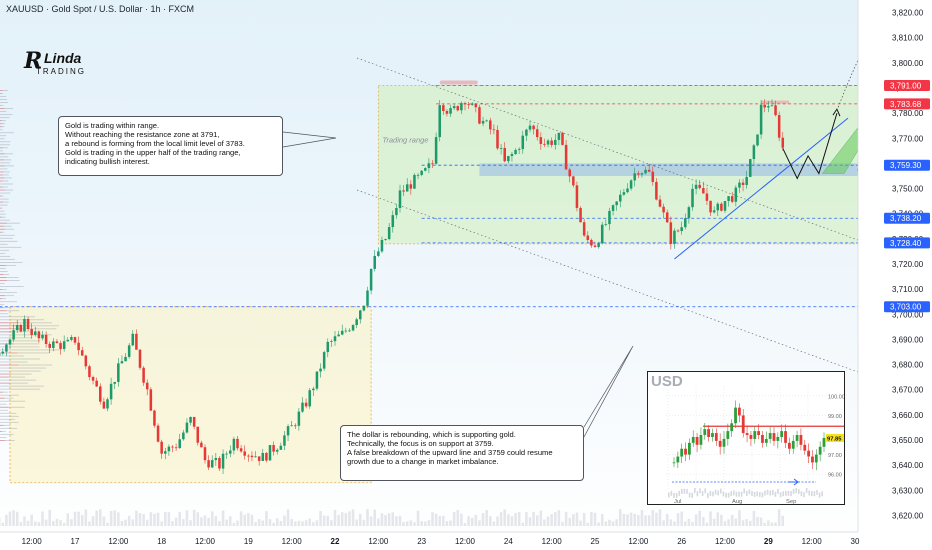  Describe the element at coordinates (33, 61) in the screenshot. I see `logo-mark: R` at that location.